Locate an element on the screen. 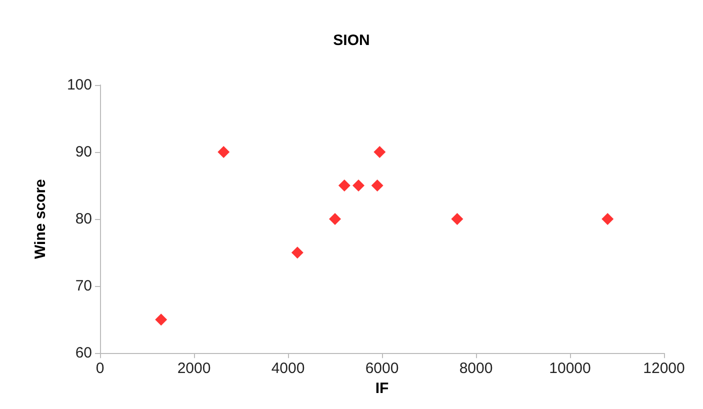 This screenshot has width=703, height=409. y-tick-label: 80 is located at coordinates (83, 219).